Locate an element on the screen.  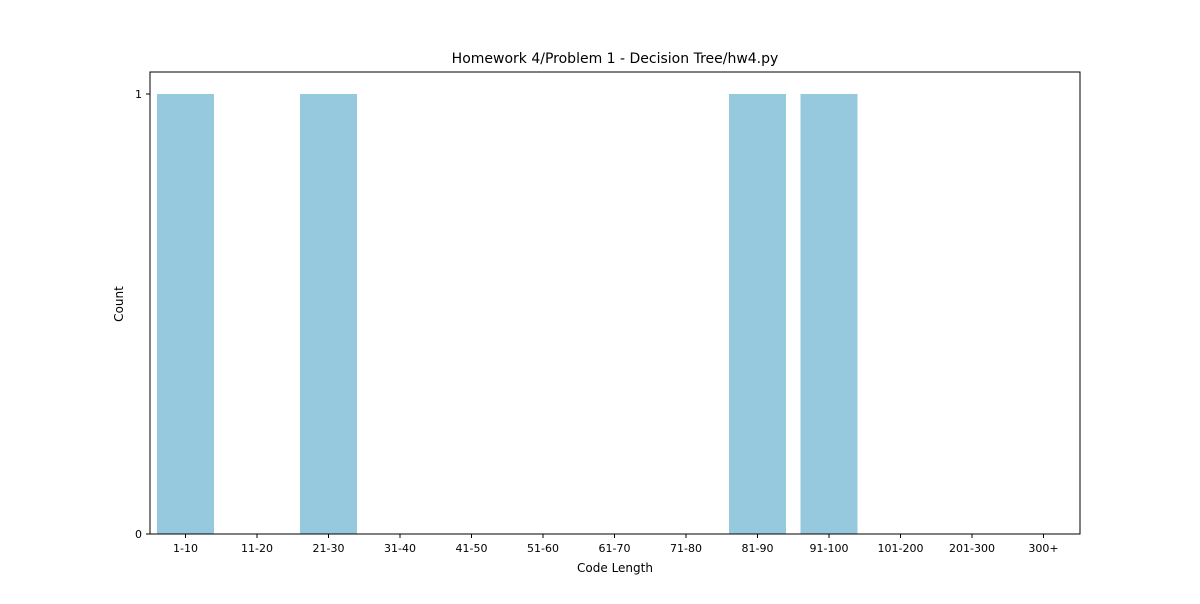
y-tick-label: 1 is located at coordinates (138, 94).